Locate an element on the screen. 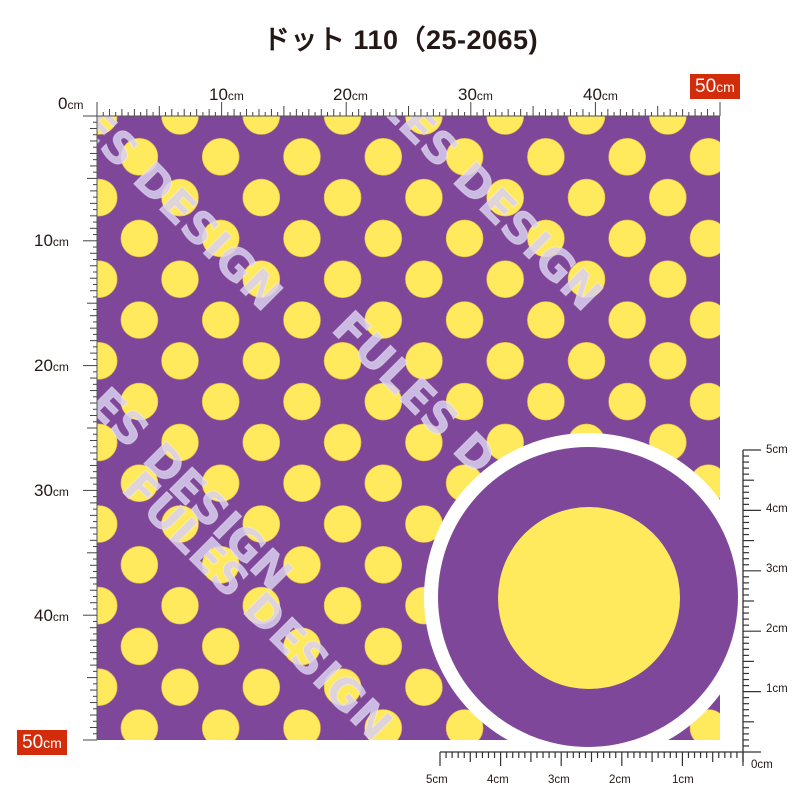 The height and width of the screenshot is (801, 801). left-ruler-label-10: 10cm is located at coordinates (51, 240).